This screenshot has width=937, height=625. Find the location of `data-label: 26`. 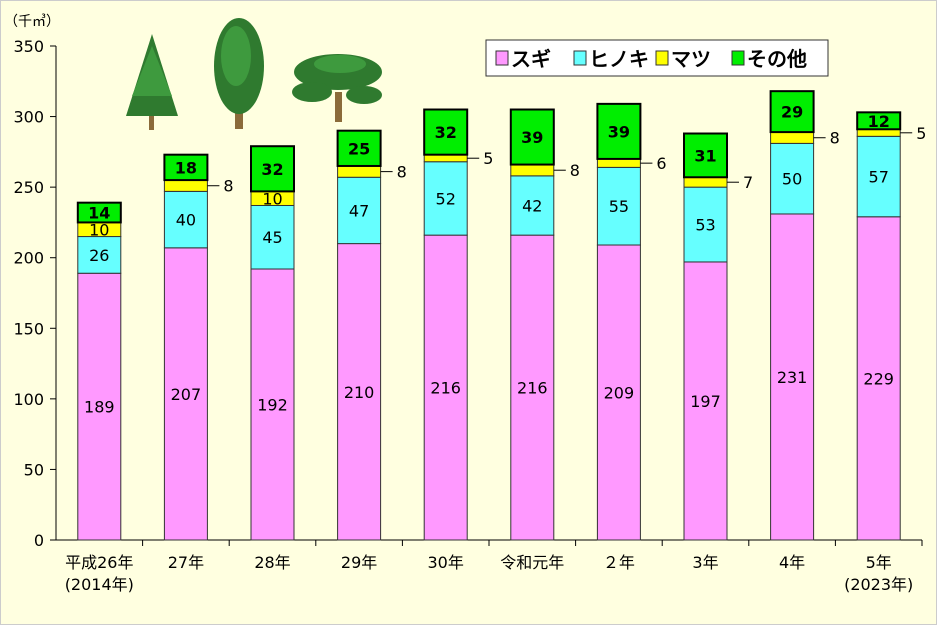

data-label: 26 is located at coordinates (99, 255).